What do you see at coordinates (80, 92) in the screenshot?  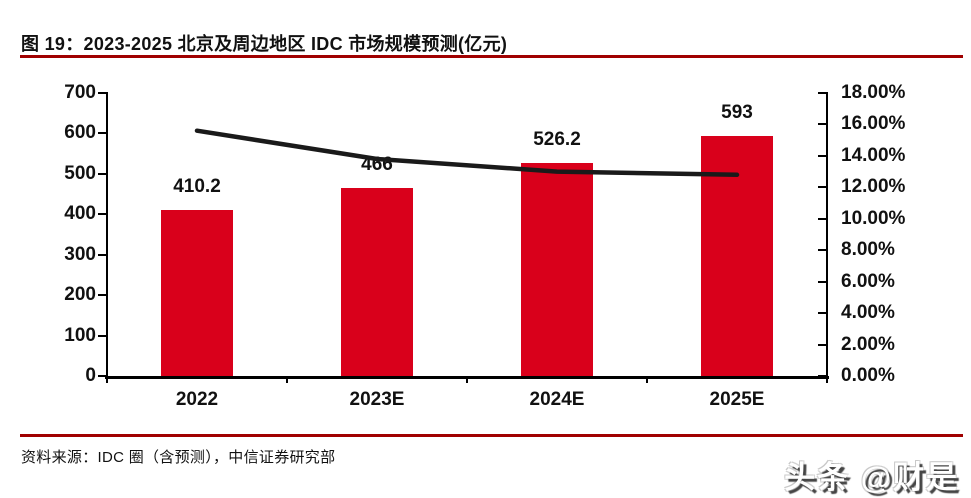 I see `left-axis-tick-label: 700` at bounding box center [80, 92].